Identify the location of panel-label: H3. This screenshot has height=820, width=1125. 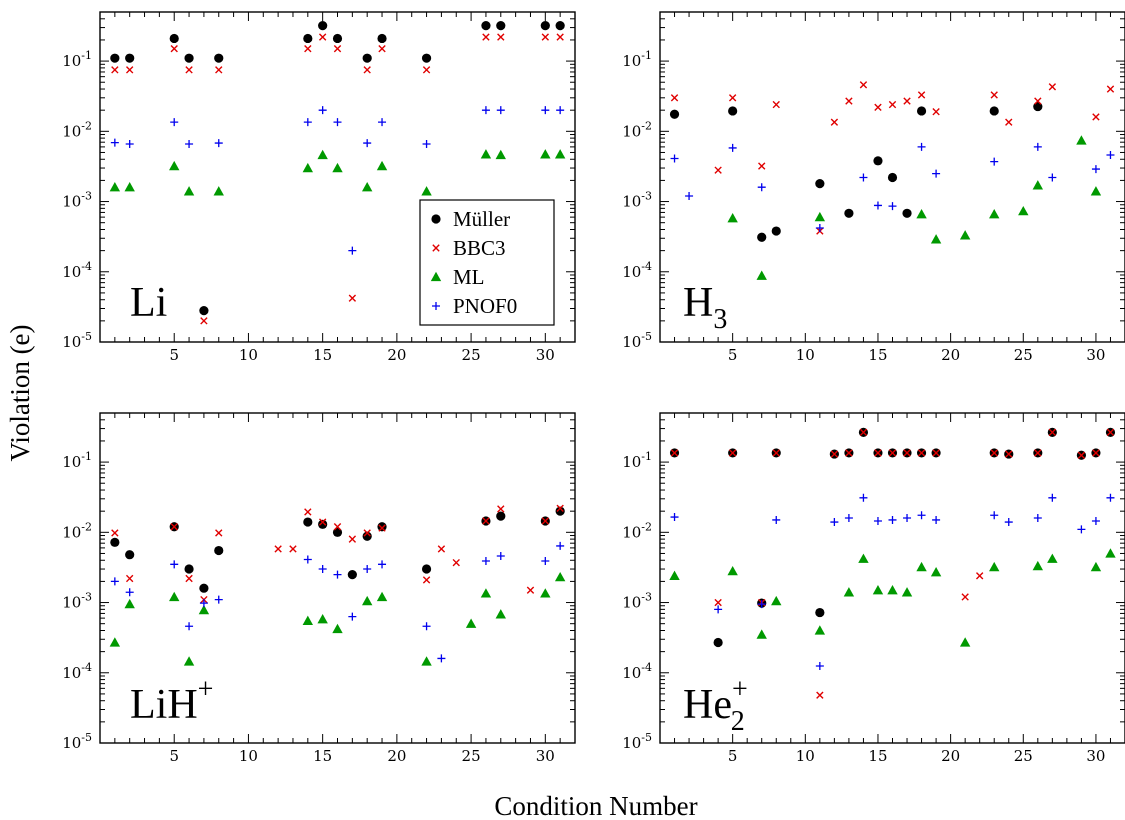
(705, 307).